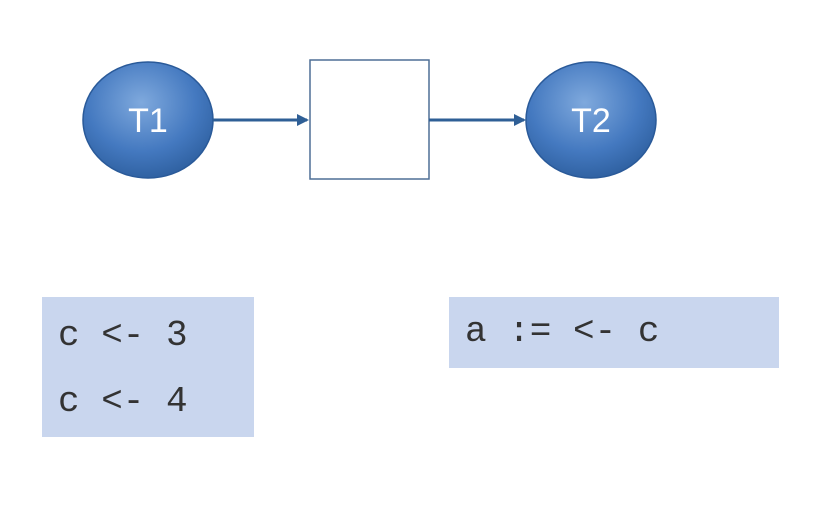  What do you see at coordinates (148, 367) in the screenshot?
I see `code-block-t1: c <- 3 c <- 4` at bounding box center [148, 367].